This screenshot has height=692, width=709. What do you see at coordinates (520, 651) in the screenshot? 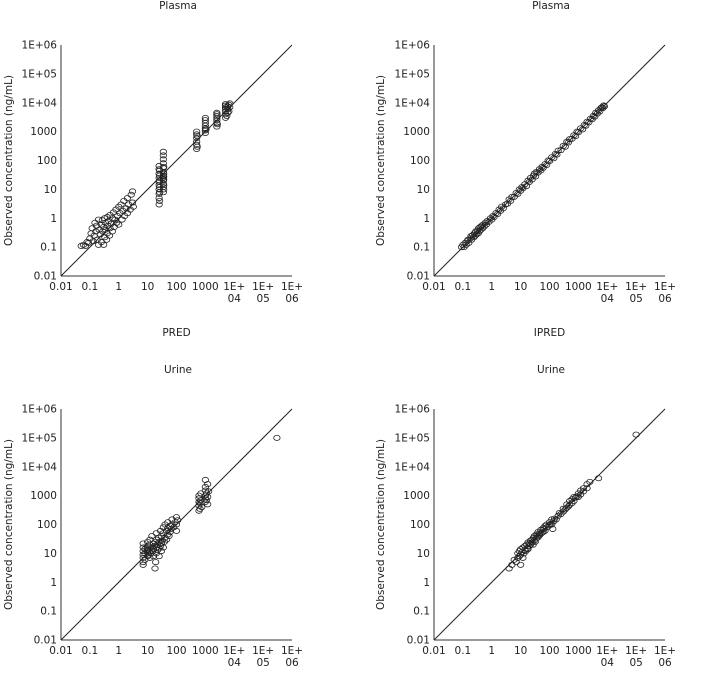
I see `x-tick-label: 10` at bounding box center [520, 651].